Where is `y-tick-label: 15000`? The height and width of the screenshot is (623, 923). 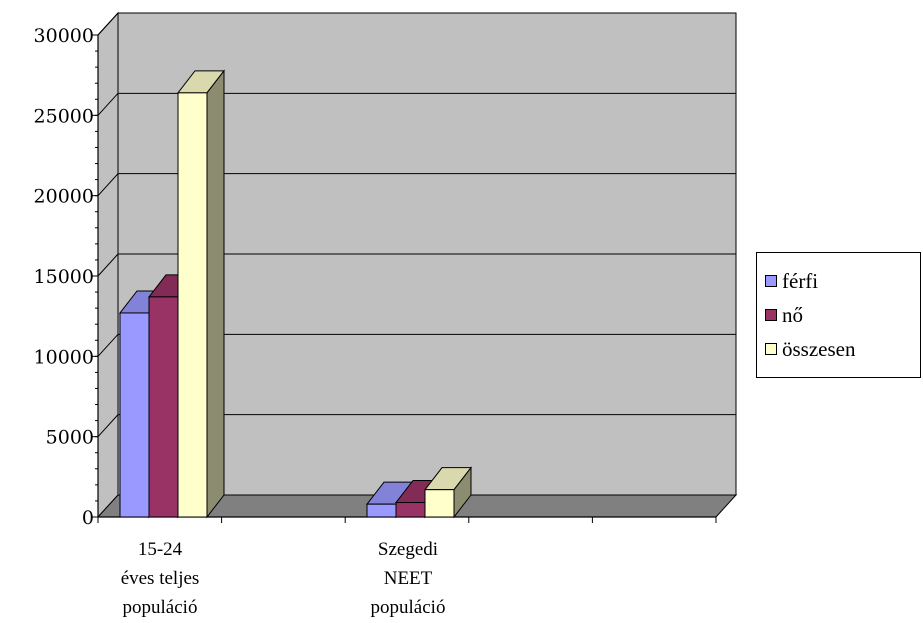 y-tick-label: 15000 is located at coordinates (64, 277).